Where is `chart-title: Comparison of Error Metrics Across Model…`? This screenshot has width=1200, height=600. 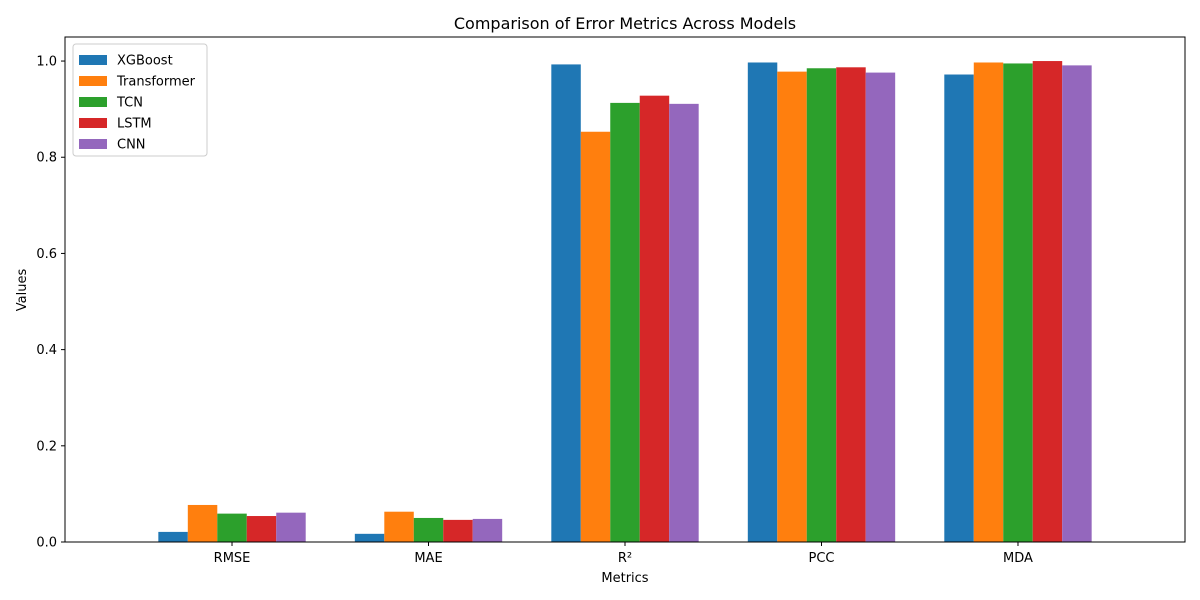 chart-title: Comparison of Error Metrics Across Model… is located at coordinates (625, 23).